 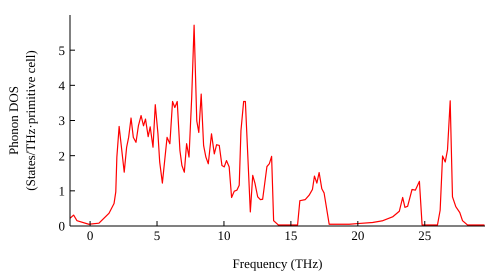 What do you see at coordinates (61, 120) in the screenshot?
I see `y-tick-label: 3` at bounding box center [61, 120].